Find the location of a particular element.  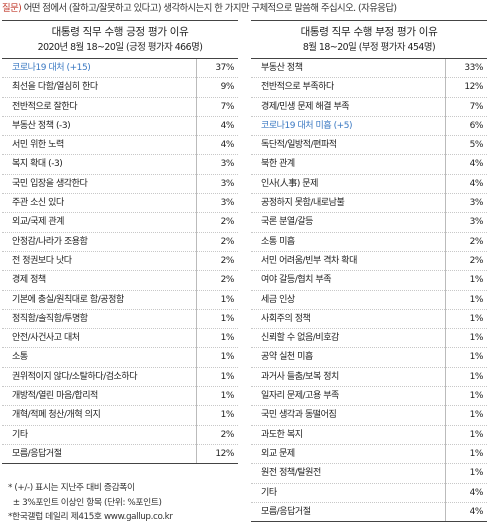

positive-table-row: 안전/사건사고 대처 1% is located at coordinates (120, 339).